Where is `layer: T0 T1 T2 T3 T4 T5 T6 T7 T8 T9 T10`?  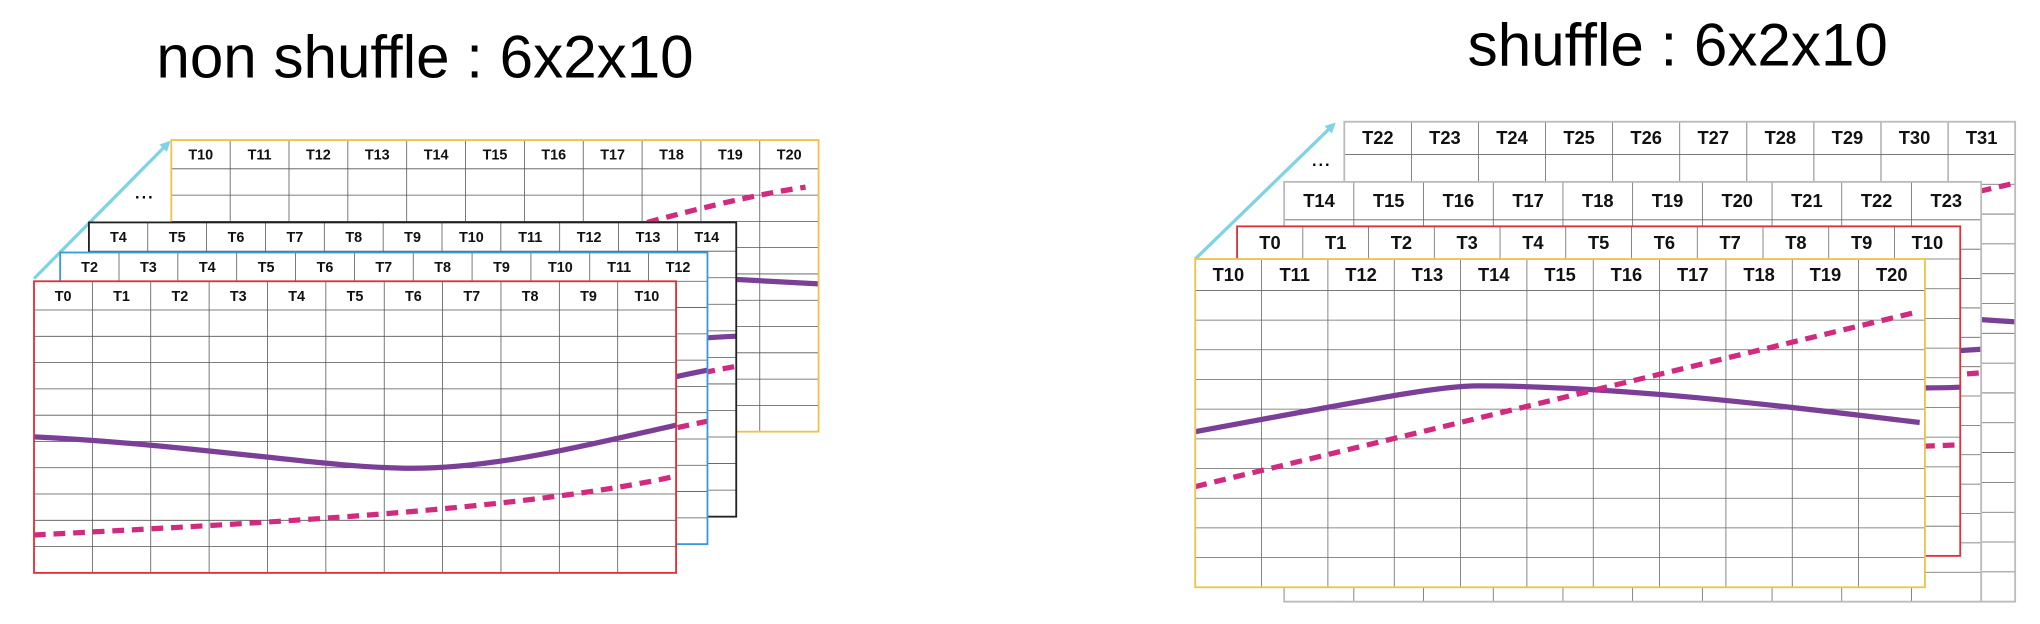
layer: T0 T1 T2 T3 T4 T5 T6 T7 T8 T9 T10 is located at coordinates (355, 427).